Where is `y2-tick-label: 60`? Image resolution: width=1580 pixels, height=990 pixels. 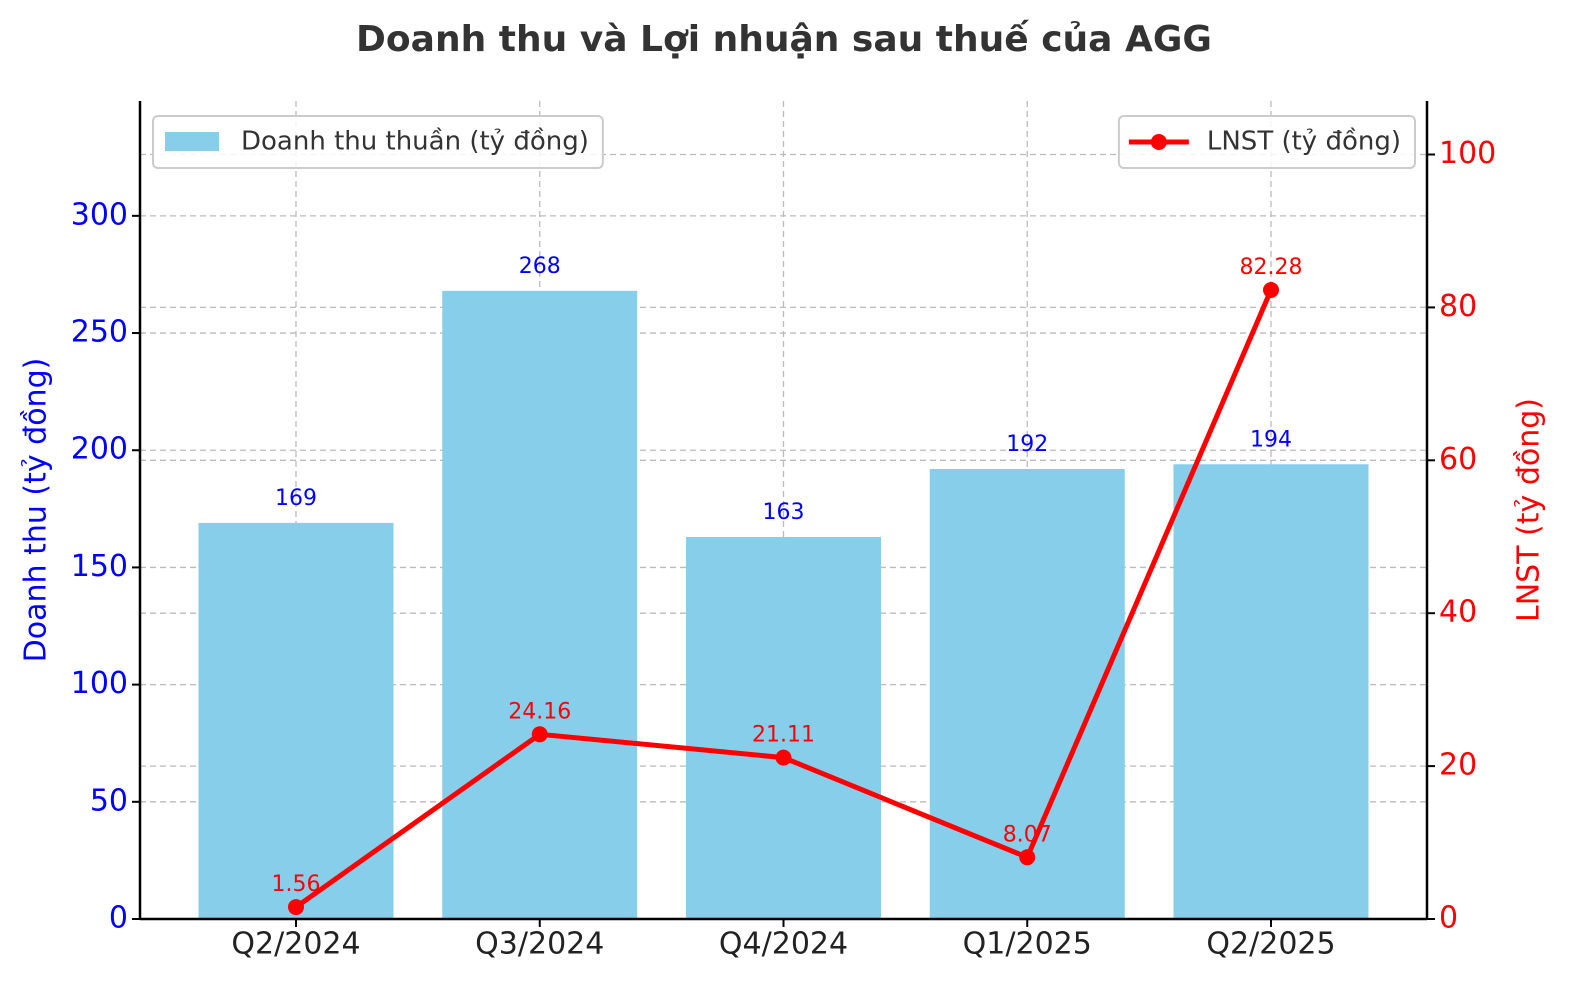 y2-tick-label: 60 is located at coordinates (1458, 459).